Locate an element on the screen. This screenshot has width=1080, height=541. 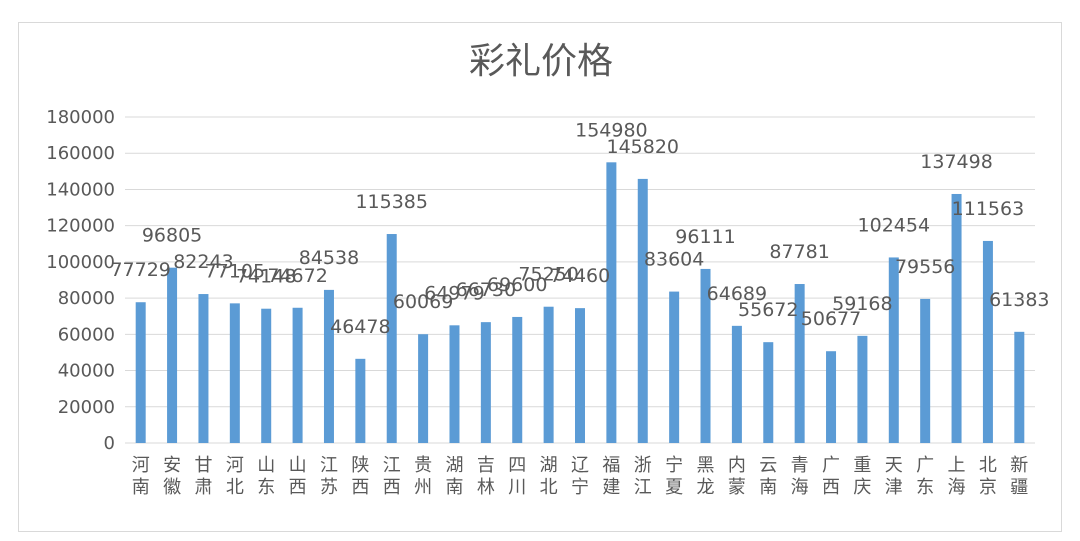
category-label: 河北 is located at coordinates (235, 476).